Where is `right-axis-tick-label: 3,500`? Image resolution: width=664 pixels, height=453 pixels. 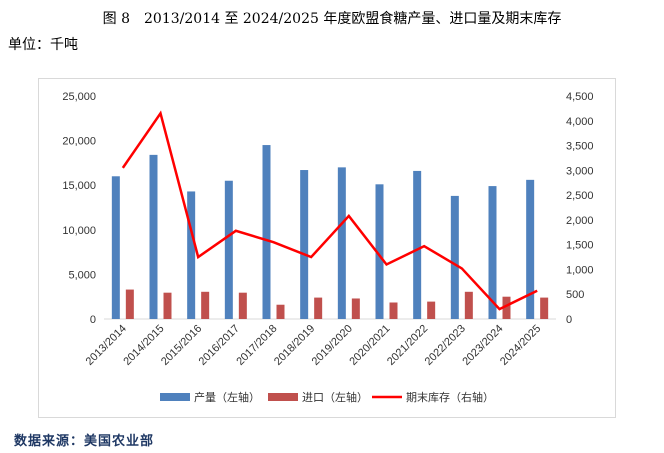 right-axis-tick-label: 3,500 is located at coordinates (580, 147).